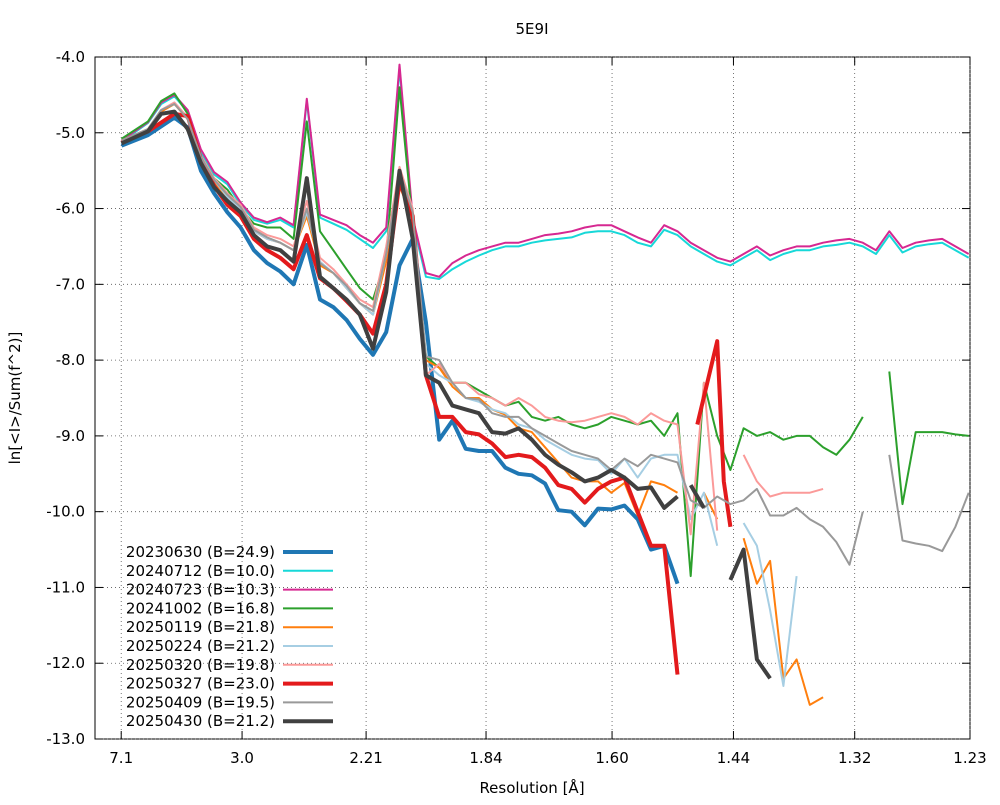 The width and height of the screenshot is (1000, 805). Describe the element at coordinates (65, 739) in the screenshot. I see `y-tick-label: -13.0` at that location.